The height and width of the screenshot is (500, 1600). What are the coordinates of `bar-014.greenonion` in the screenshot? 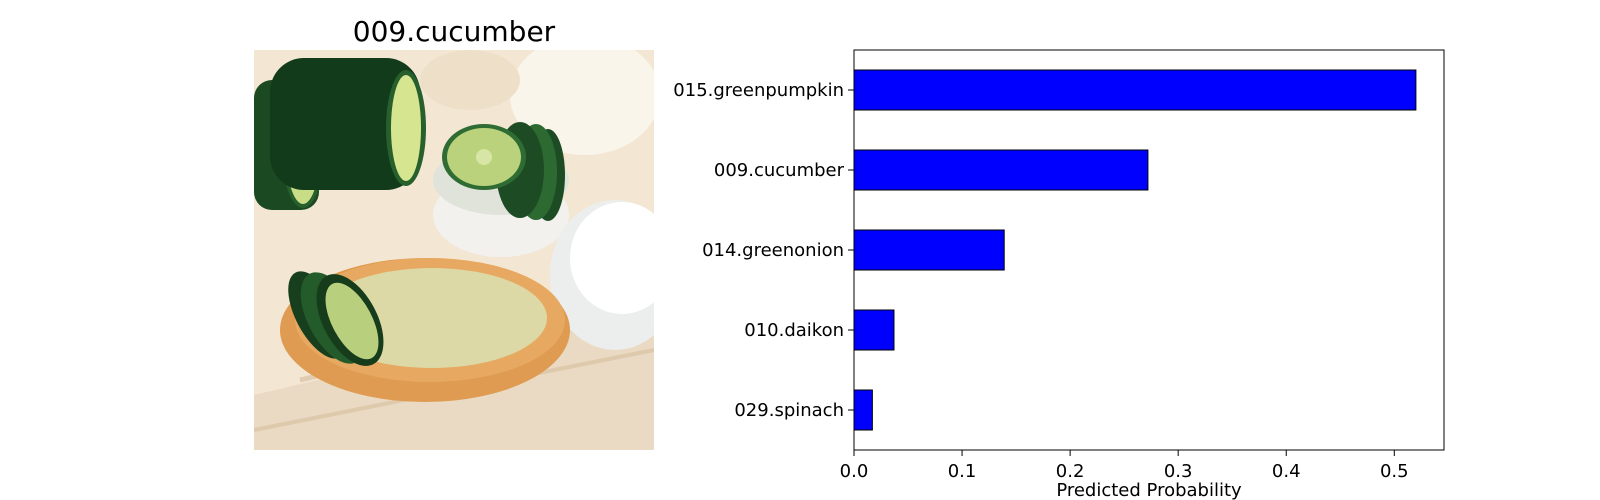 It's located at (929, 250).